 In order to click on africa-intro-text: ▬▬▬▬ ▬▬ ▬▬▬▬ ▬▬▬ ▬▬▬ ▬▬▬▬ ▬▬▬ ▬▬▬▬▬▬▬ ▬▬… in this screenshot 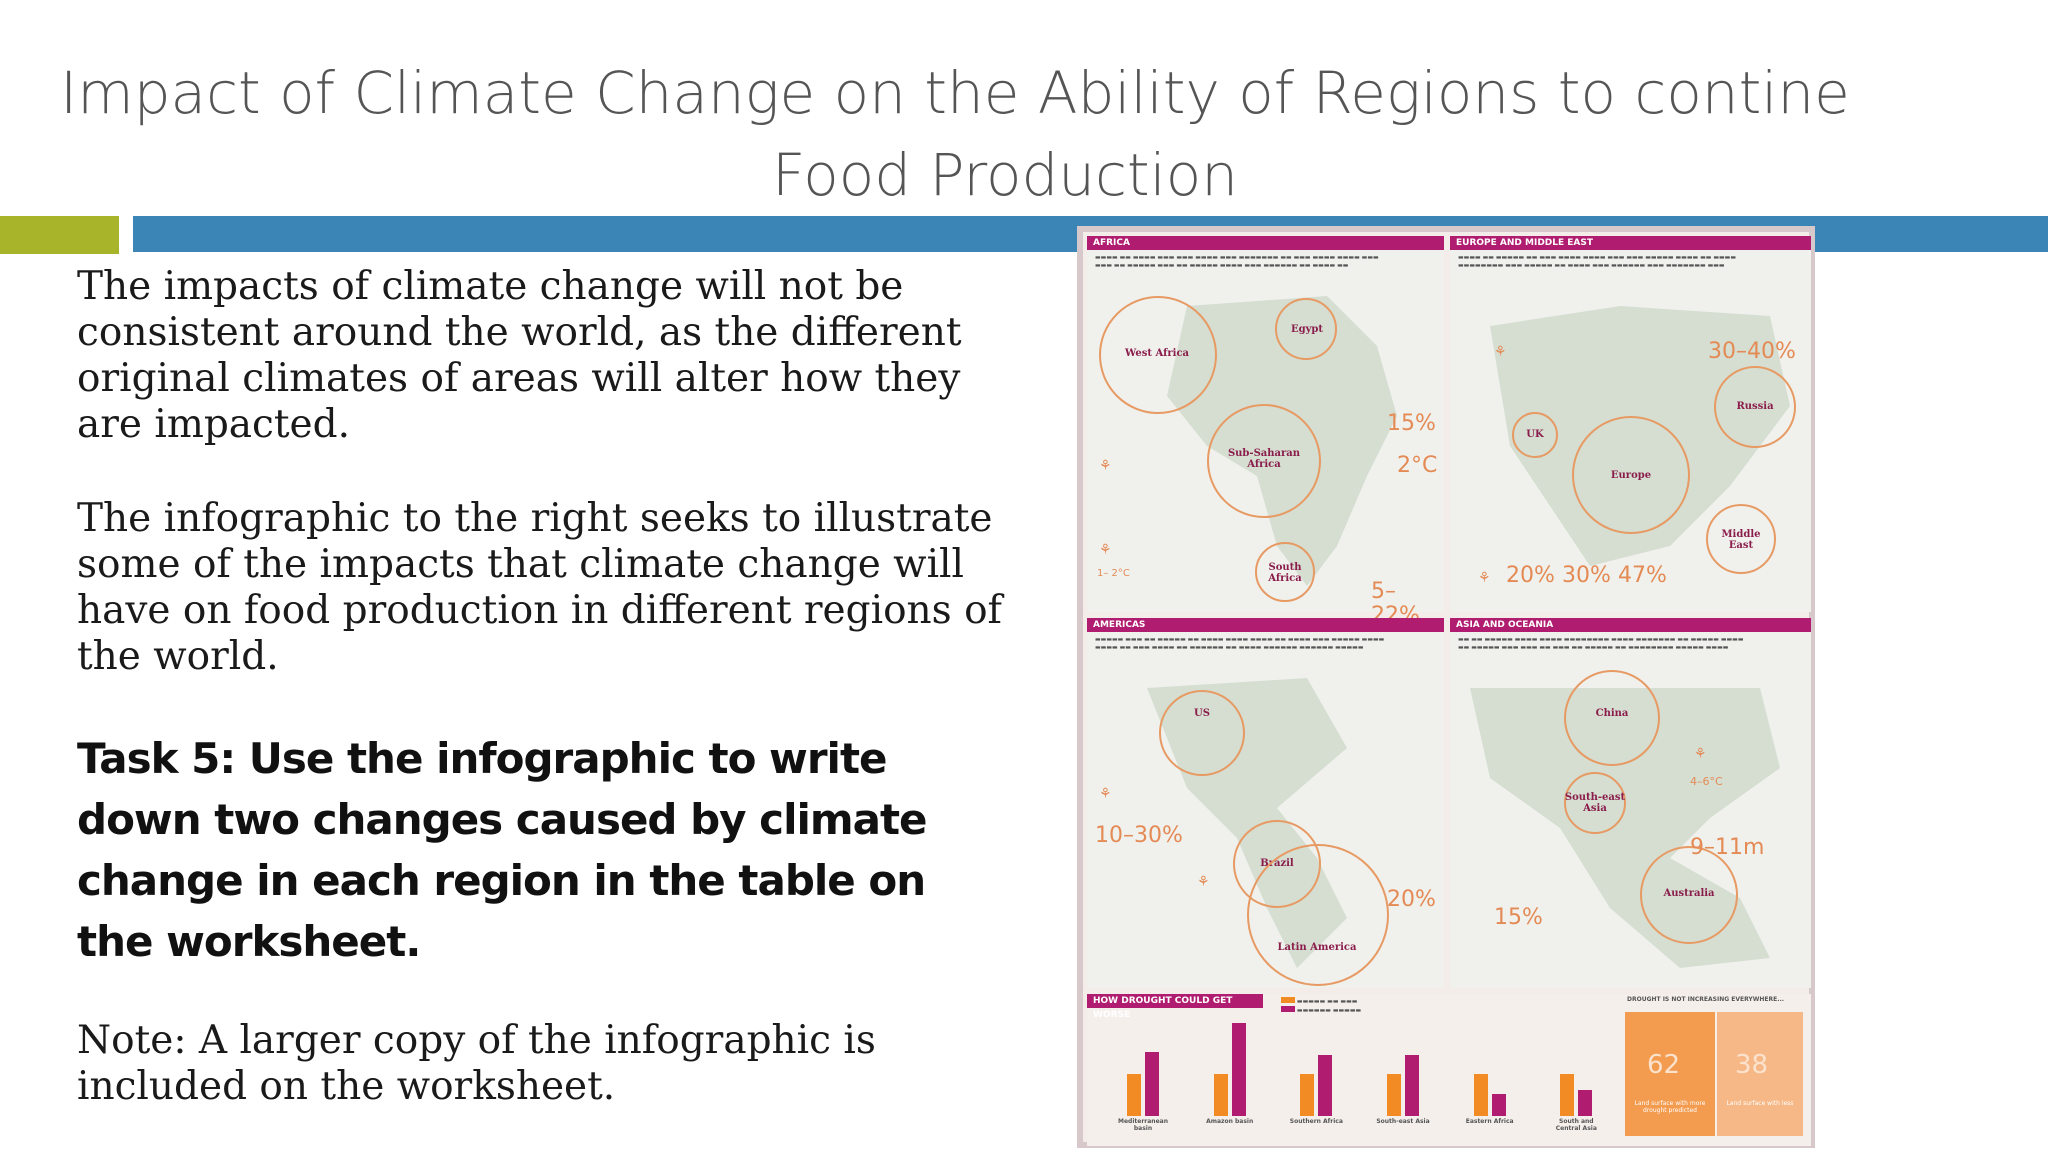, I will do `click(1237, 261)`.